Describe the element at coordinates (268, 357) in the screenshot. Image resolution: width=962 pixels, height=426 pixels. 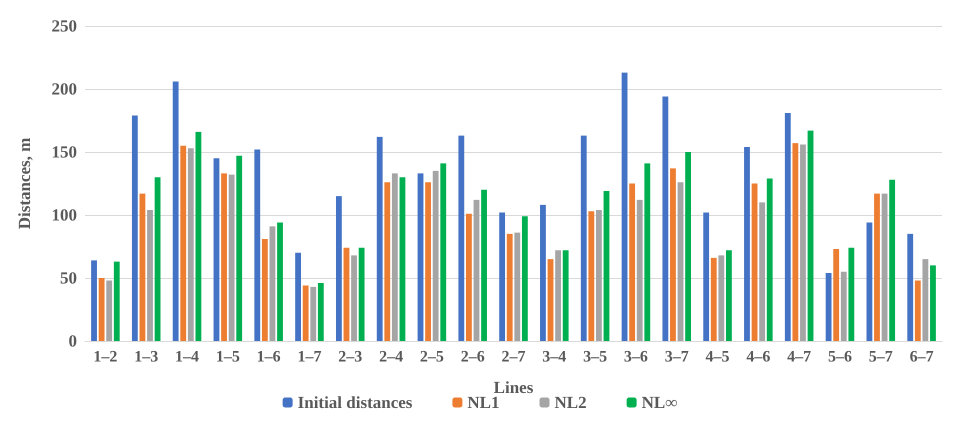
I see `x-tick-label: 1–6` at that location.